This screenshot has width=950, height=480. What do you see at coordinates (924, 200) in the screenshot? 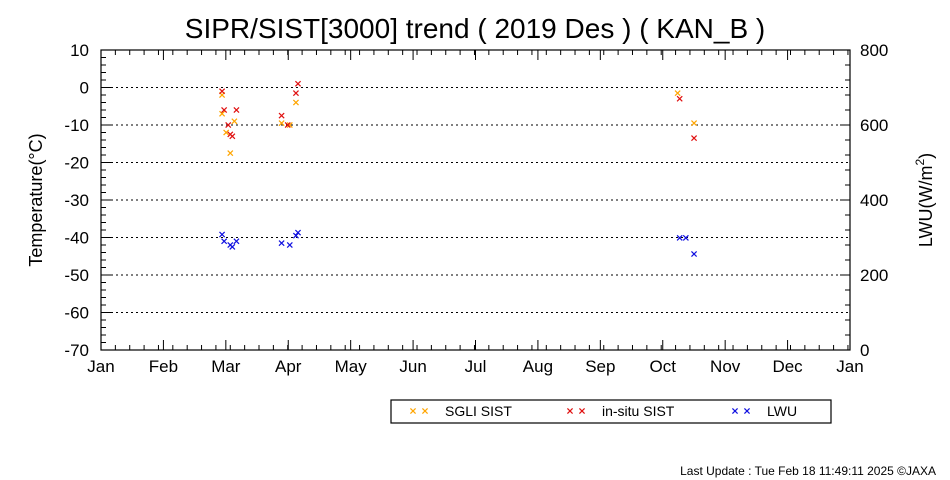
I see `y2-axis-label: LWU(W/m2)` at bounding box center [924, 200].